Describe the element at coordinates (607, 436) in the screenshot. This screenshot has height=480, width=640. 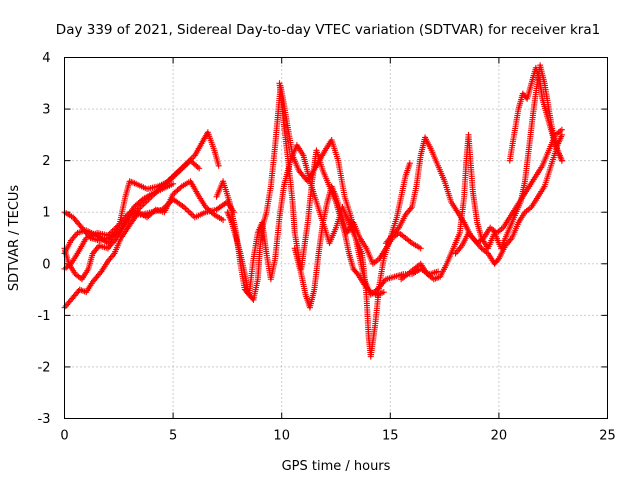
I see `x-tick-label: 25` at that location.